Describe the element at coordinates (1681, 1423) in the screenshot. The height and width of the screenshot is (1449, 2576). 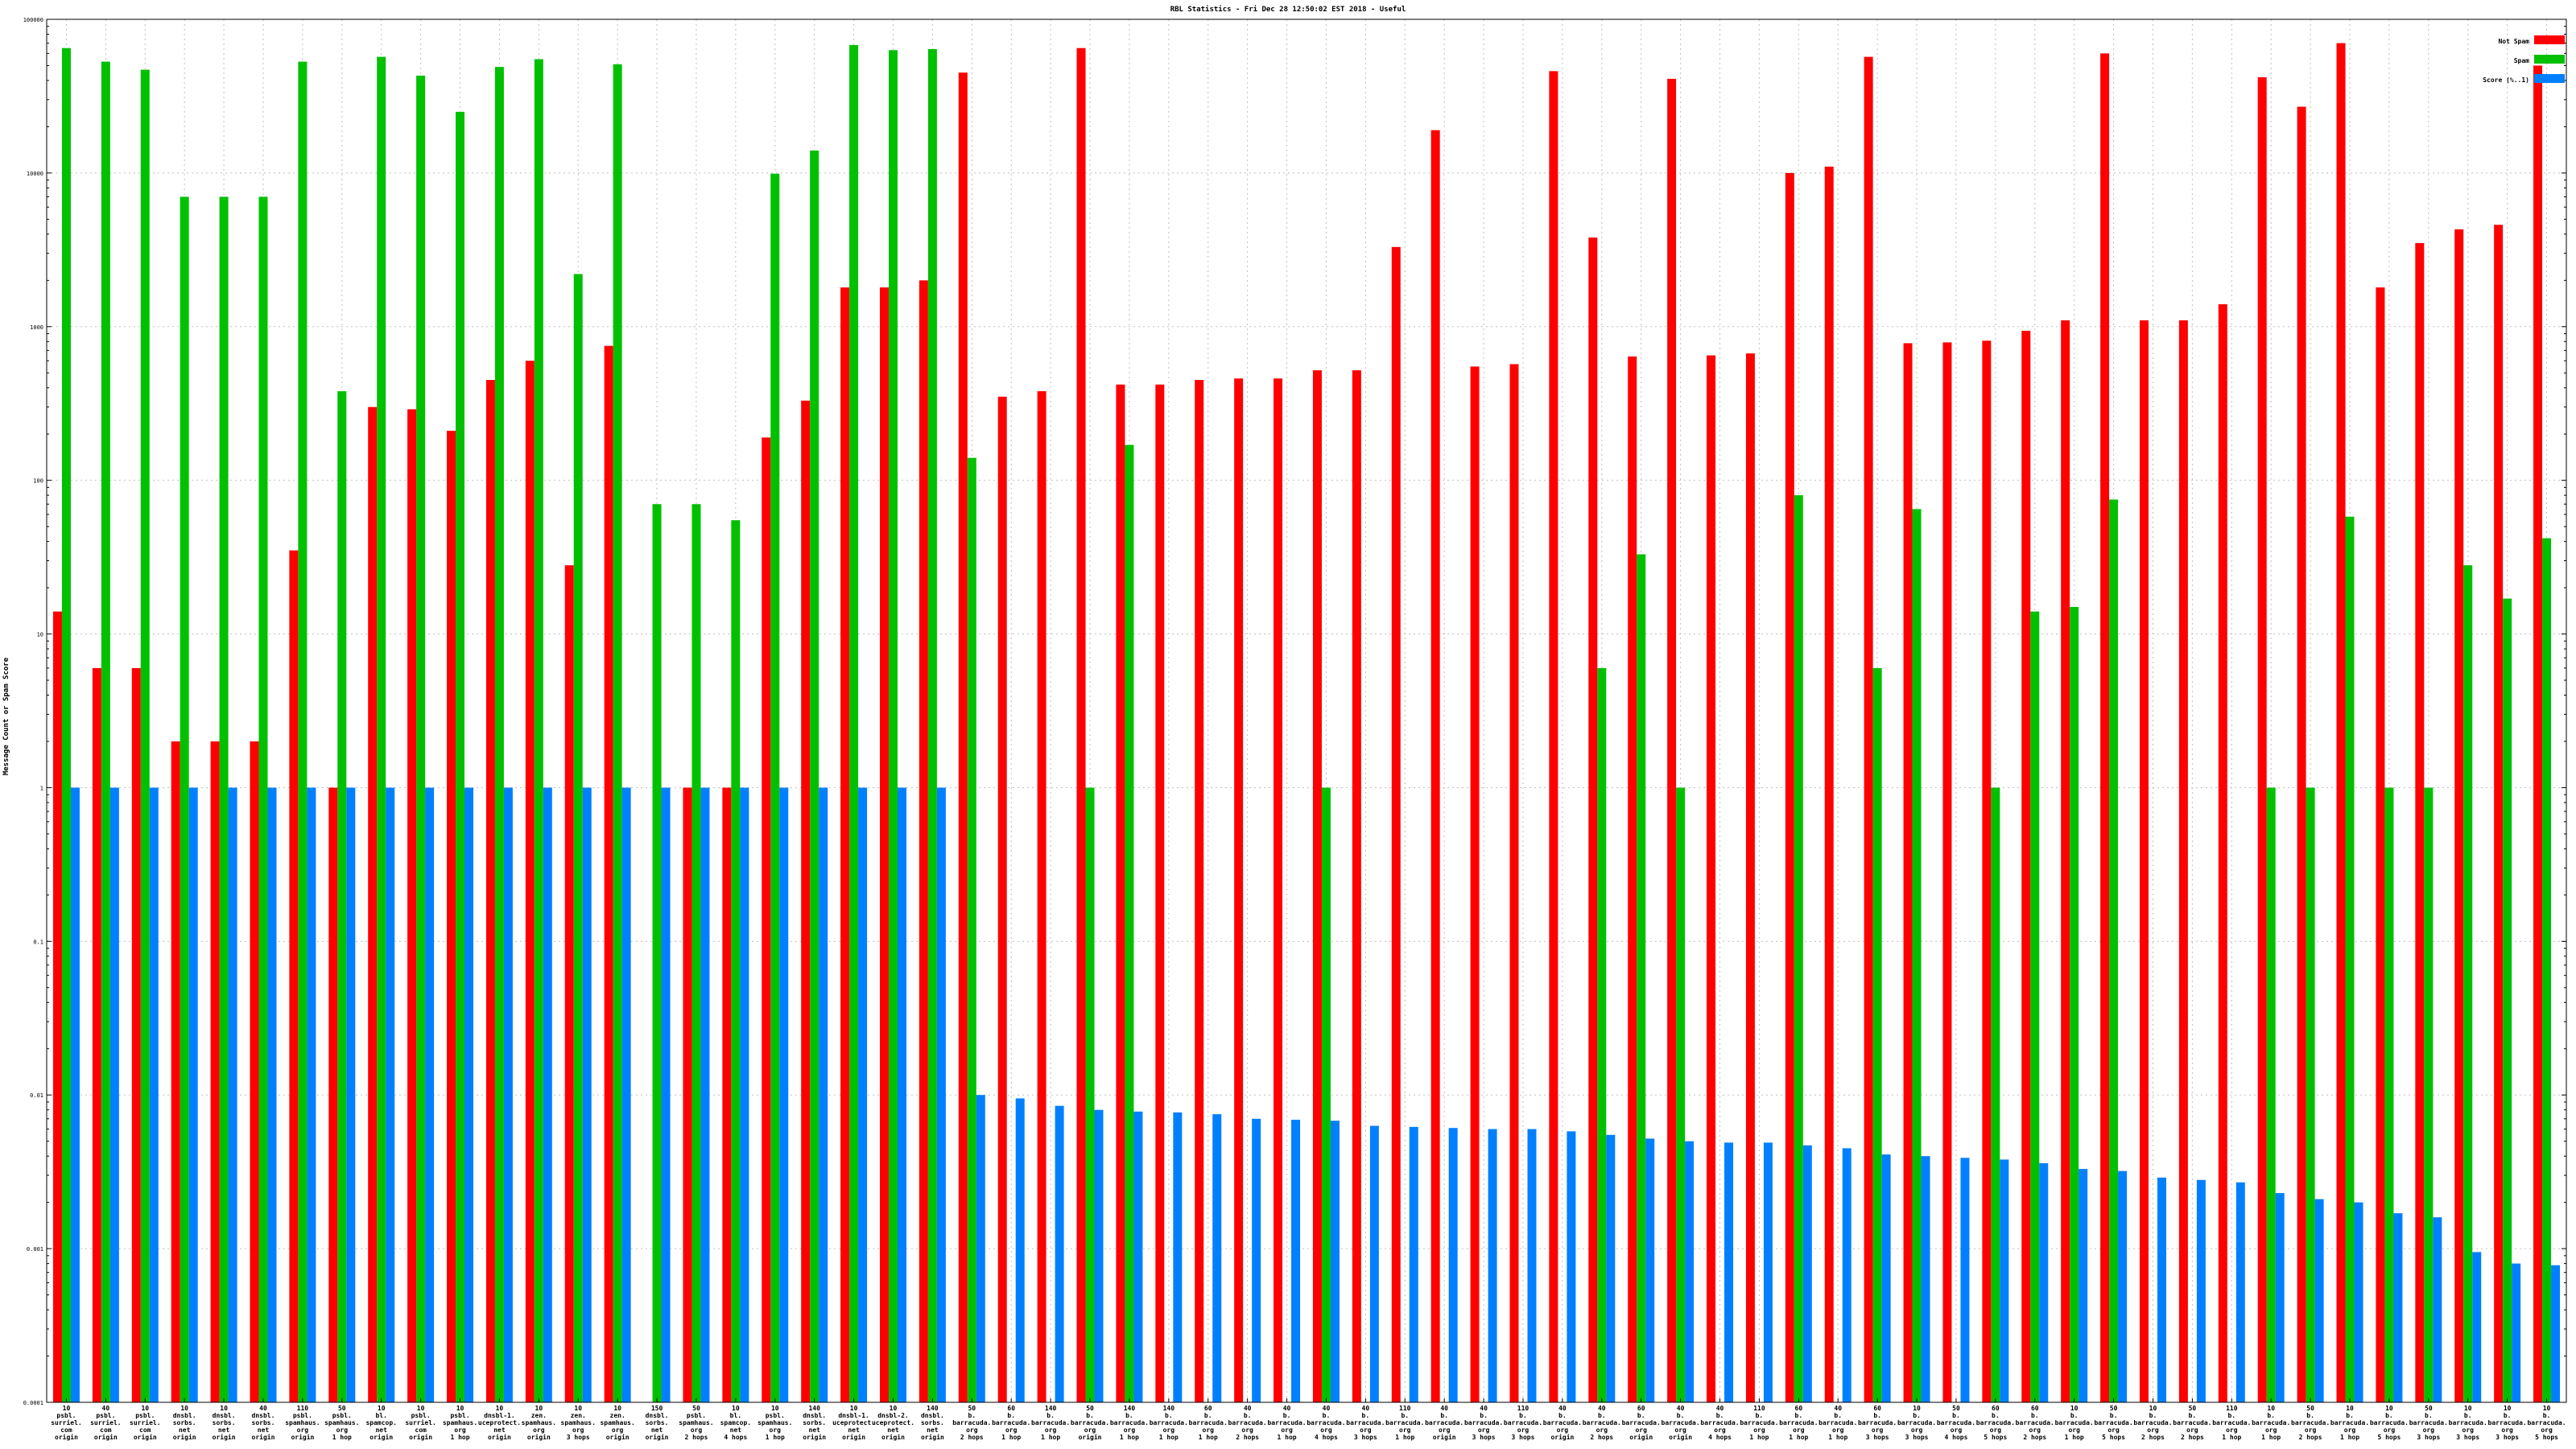
I see `x-category-label: 40 b. barracuda. org origin` at that location.